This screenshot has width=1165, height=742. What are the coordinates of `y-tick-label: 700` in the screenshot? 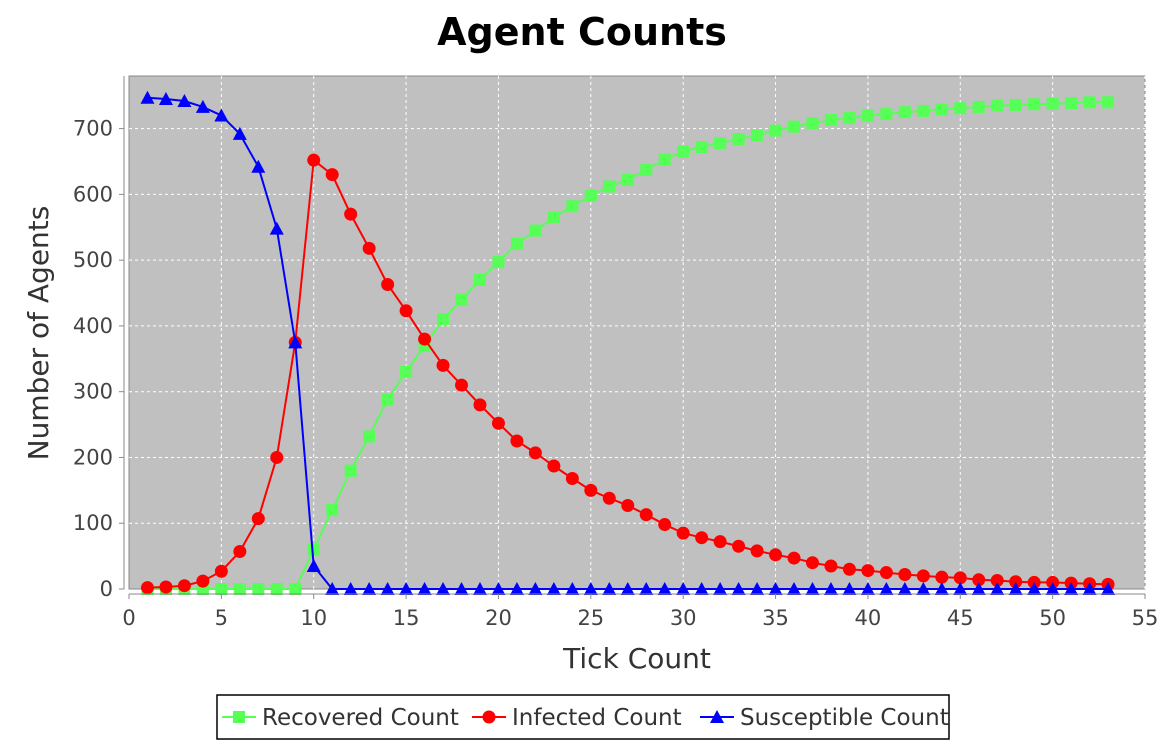 It's located at (93, 129).